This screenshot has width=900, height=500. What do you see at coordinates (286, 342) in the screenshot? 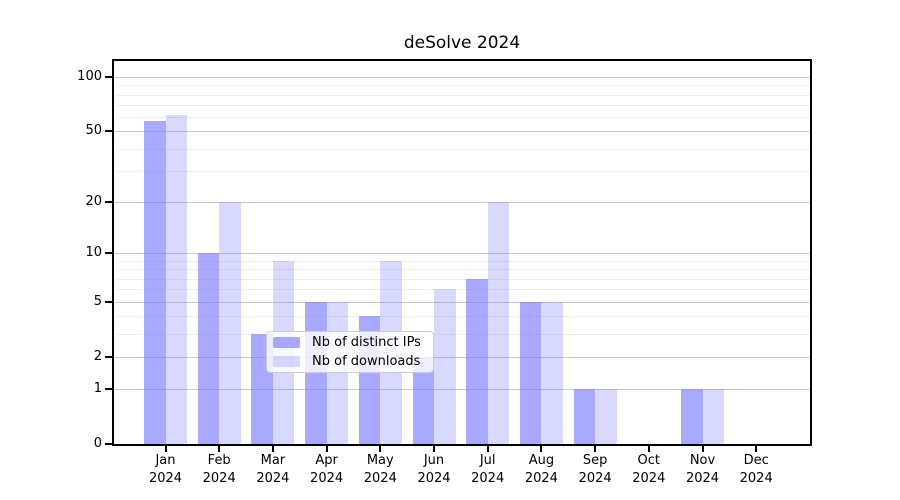
I see `legend-swatch-distinct-ips` at bounding box center [286, 342].